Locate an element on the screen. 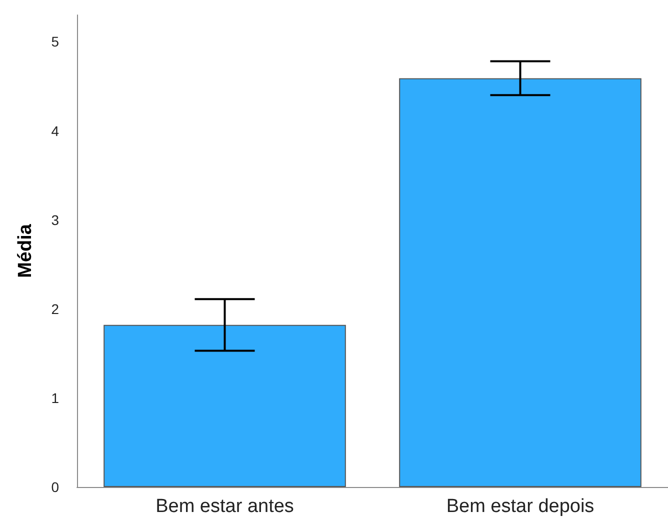  y-tick-label: 3 is located at coordinates (55, 220).